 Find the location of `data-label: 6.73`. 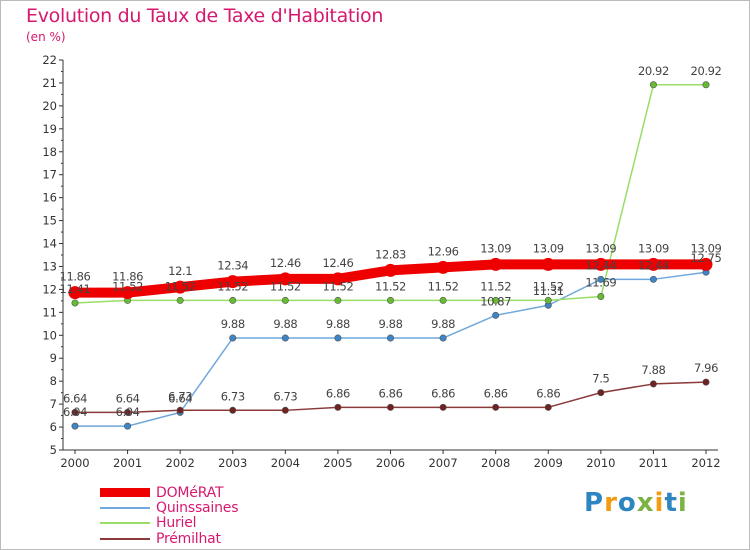

data-label: 6.73 is located at coordinates (285, 396).